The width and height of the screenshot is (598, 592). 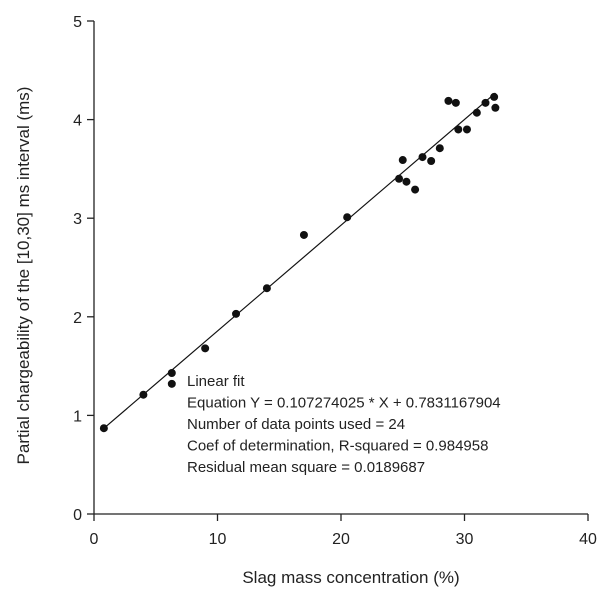 I want to click on y-tick-label: 0, so click(x=77, y=515).